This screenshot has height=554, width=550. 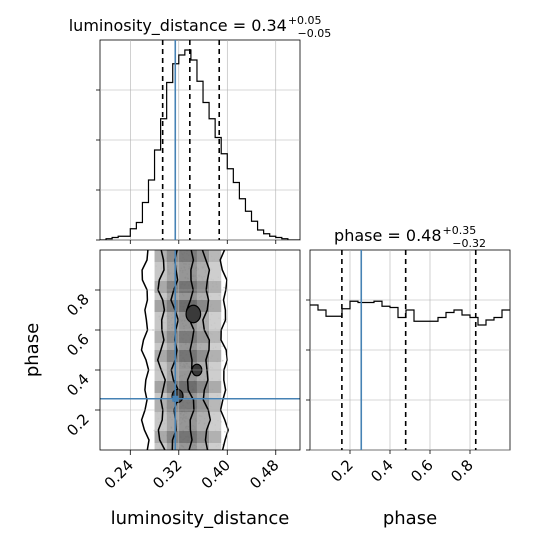 What do you see at coordinates (410, 237) in the screenshot?
I see `phase-title: phase = 0.48+0.35 −0.32` at bounding box center [410, 237].